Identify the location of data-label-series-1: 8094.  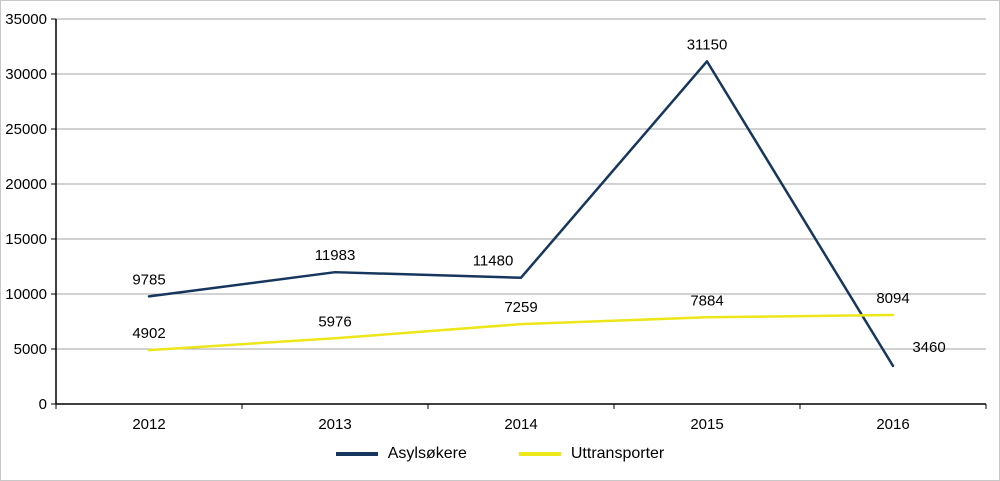
(892, 298).